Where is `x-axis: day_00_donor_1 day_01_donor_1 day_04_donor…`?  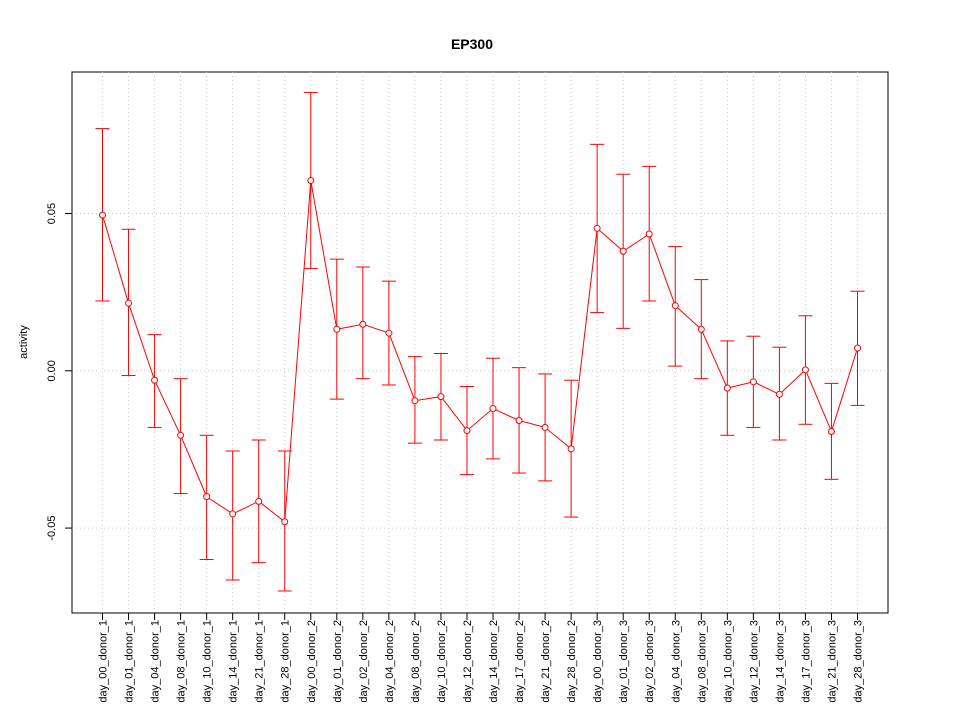
x-axis: day_00_donor_1 day_01_donor_1 day_04_donor… is located at coordinates (481, 657).